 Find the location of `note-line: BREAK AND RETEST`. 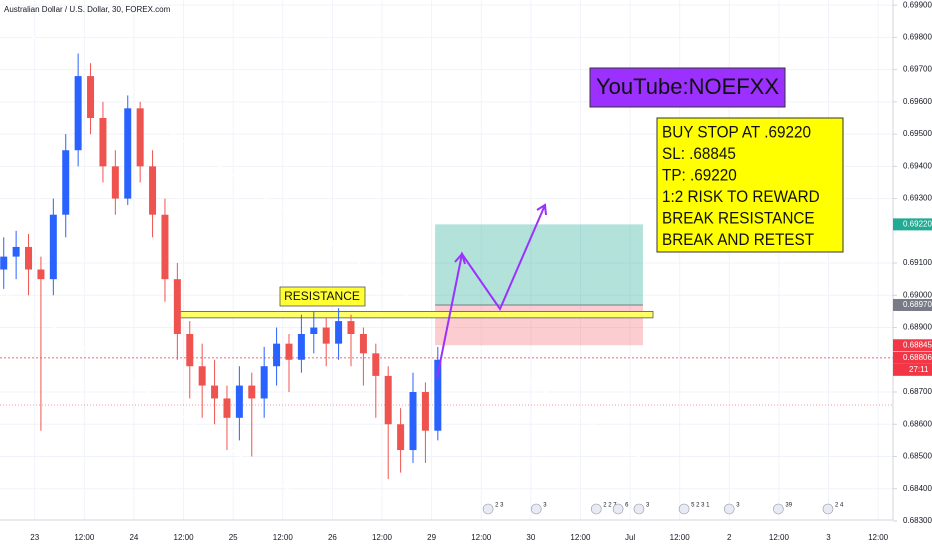

note-line: BREAK AND RETEST is located at coordinates (738, 239).